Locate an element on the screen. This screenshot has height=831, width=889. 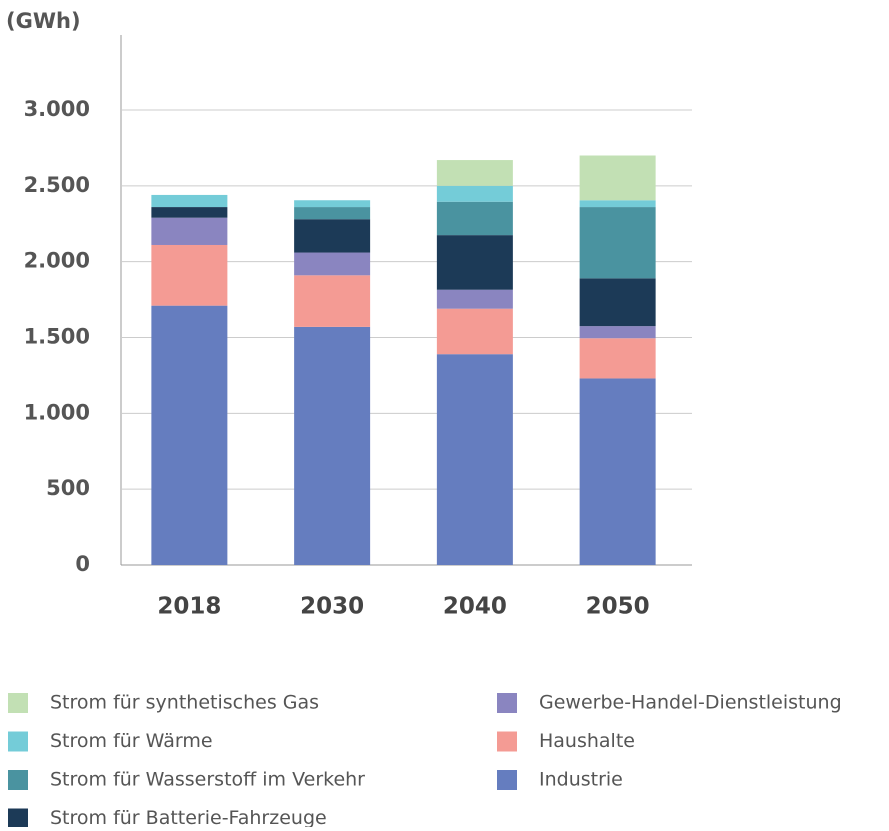
y-tick-label: 3.000 is located at coordinates (57, 109).